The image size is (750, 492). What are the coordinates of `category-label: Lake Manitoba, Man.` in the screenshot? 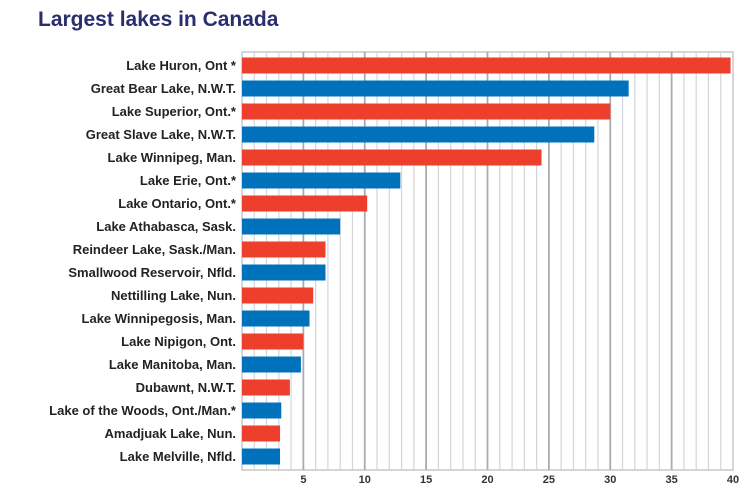 It's located at (172, 364).